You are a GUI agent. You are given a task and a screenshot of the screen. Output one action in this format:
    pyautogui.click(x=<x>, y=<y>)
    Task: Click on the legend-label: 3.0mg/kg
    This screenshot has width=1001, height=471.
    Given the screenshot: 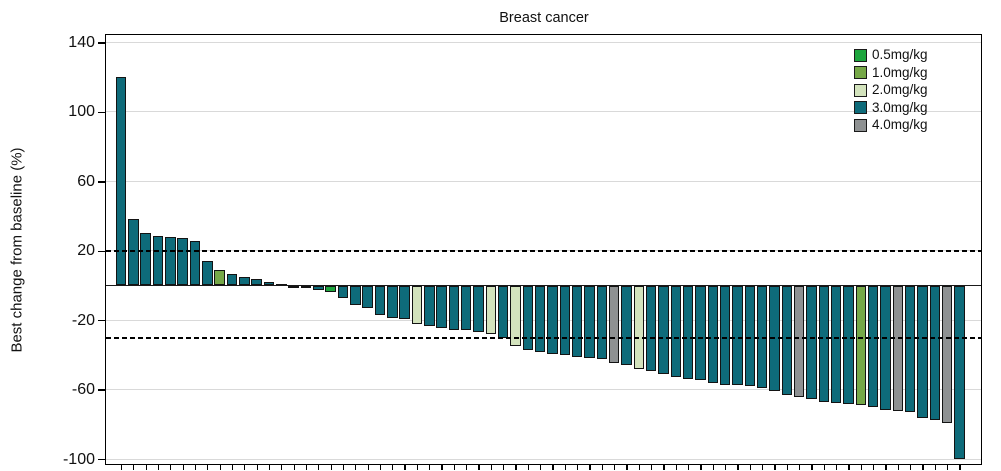 What is the action you would take?
    pyautogui.click(x=900, y=107)
    